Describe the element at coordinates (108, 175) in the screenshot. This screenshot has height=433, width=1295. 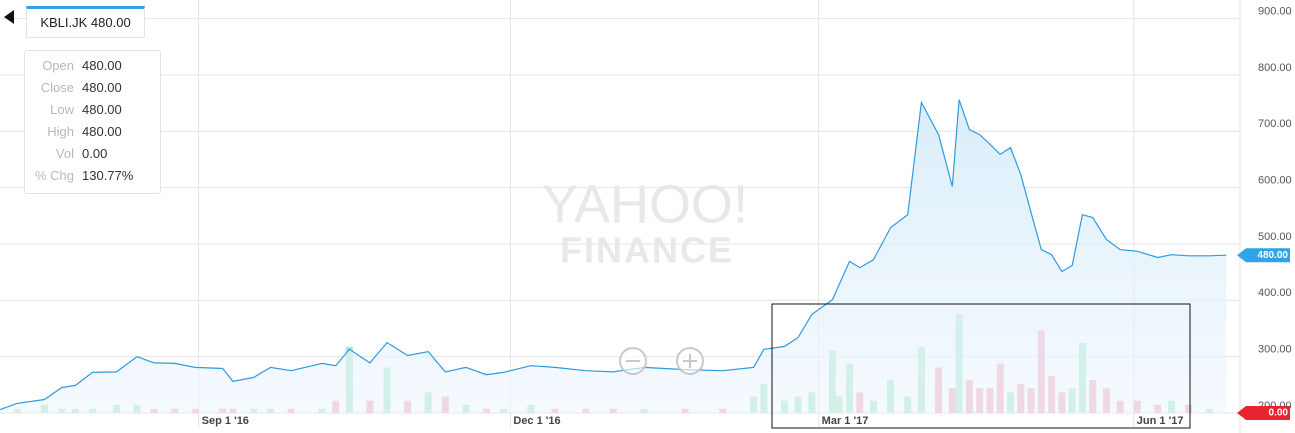
I see `tooltip-value: 130.77%` at that location.